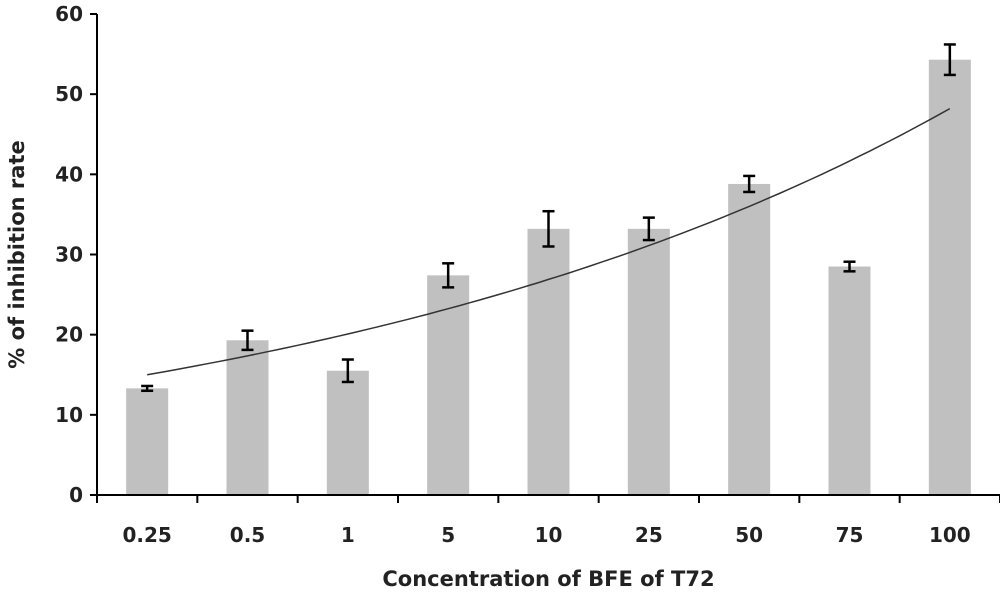 The image size is (1000, 593). What do you see at coordinates (76, 495) in the screenshot?
I see `y-tick-label: 0` at bounding box center [76, 495].